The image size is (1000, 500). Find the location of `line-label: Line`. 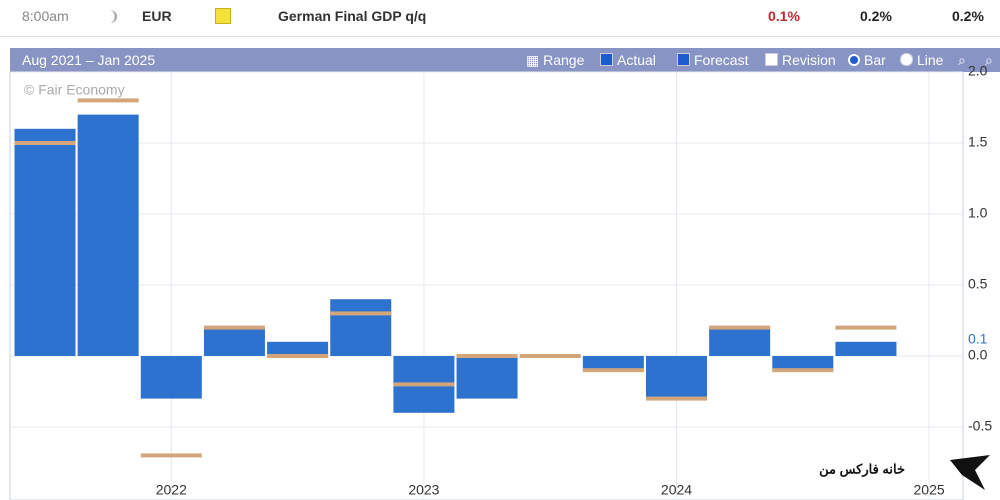

line-label: Line is located at coordinates (930, 60).